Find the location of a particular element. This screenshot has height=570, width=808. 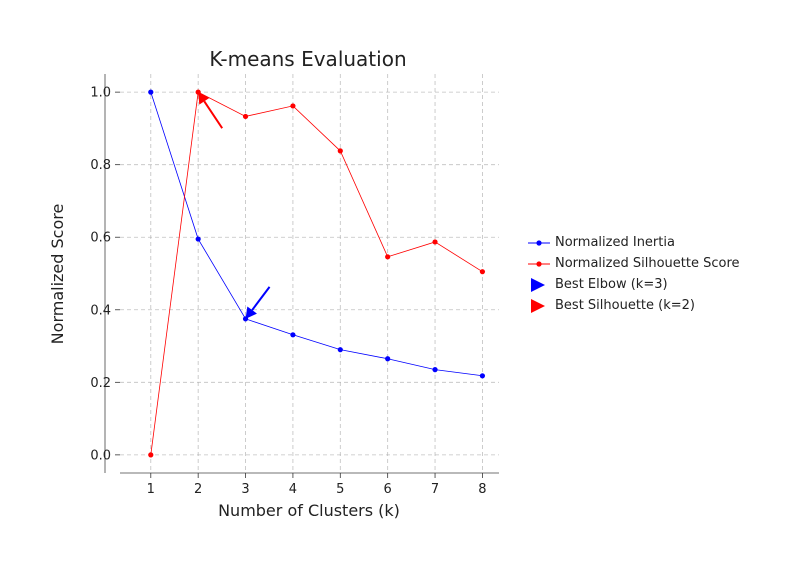

y-axis-label: Normalized Score is located at coordinates (57, 274).